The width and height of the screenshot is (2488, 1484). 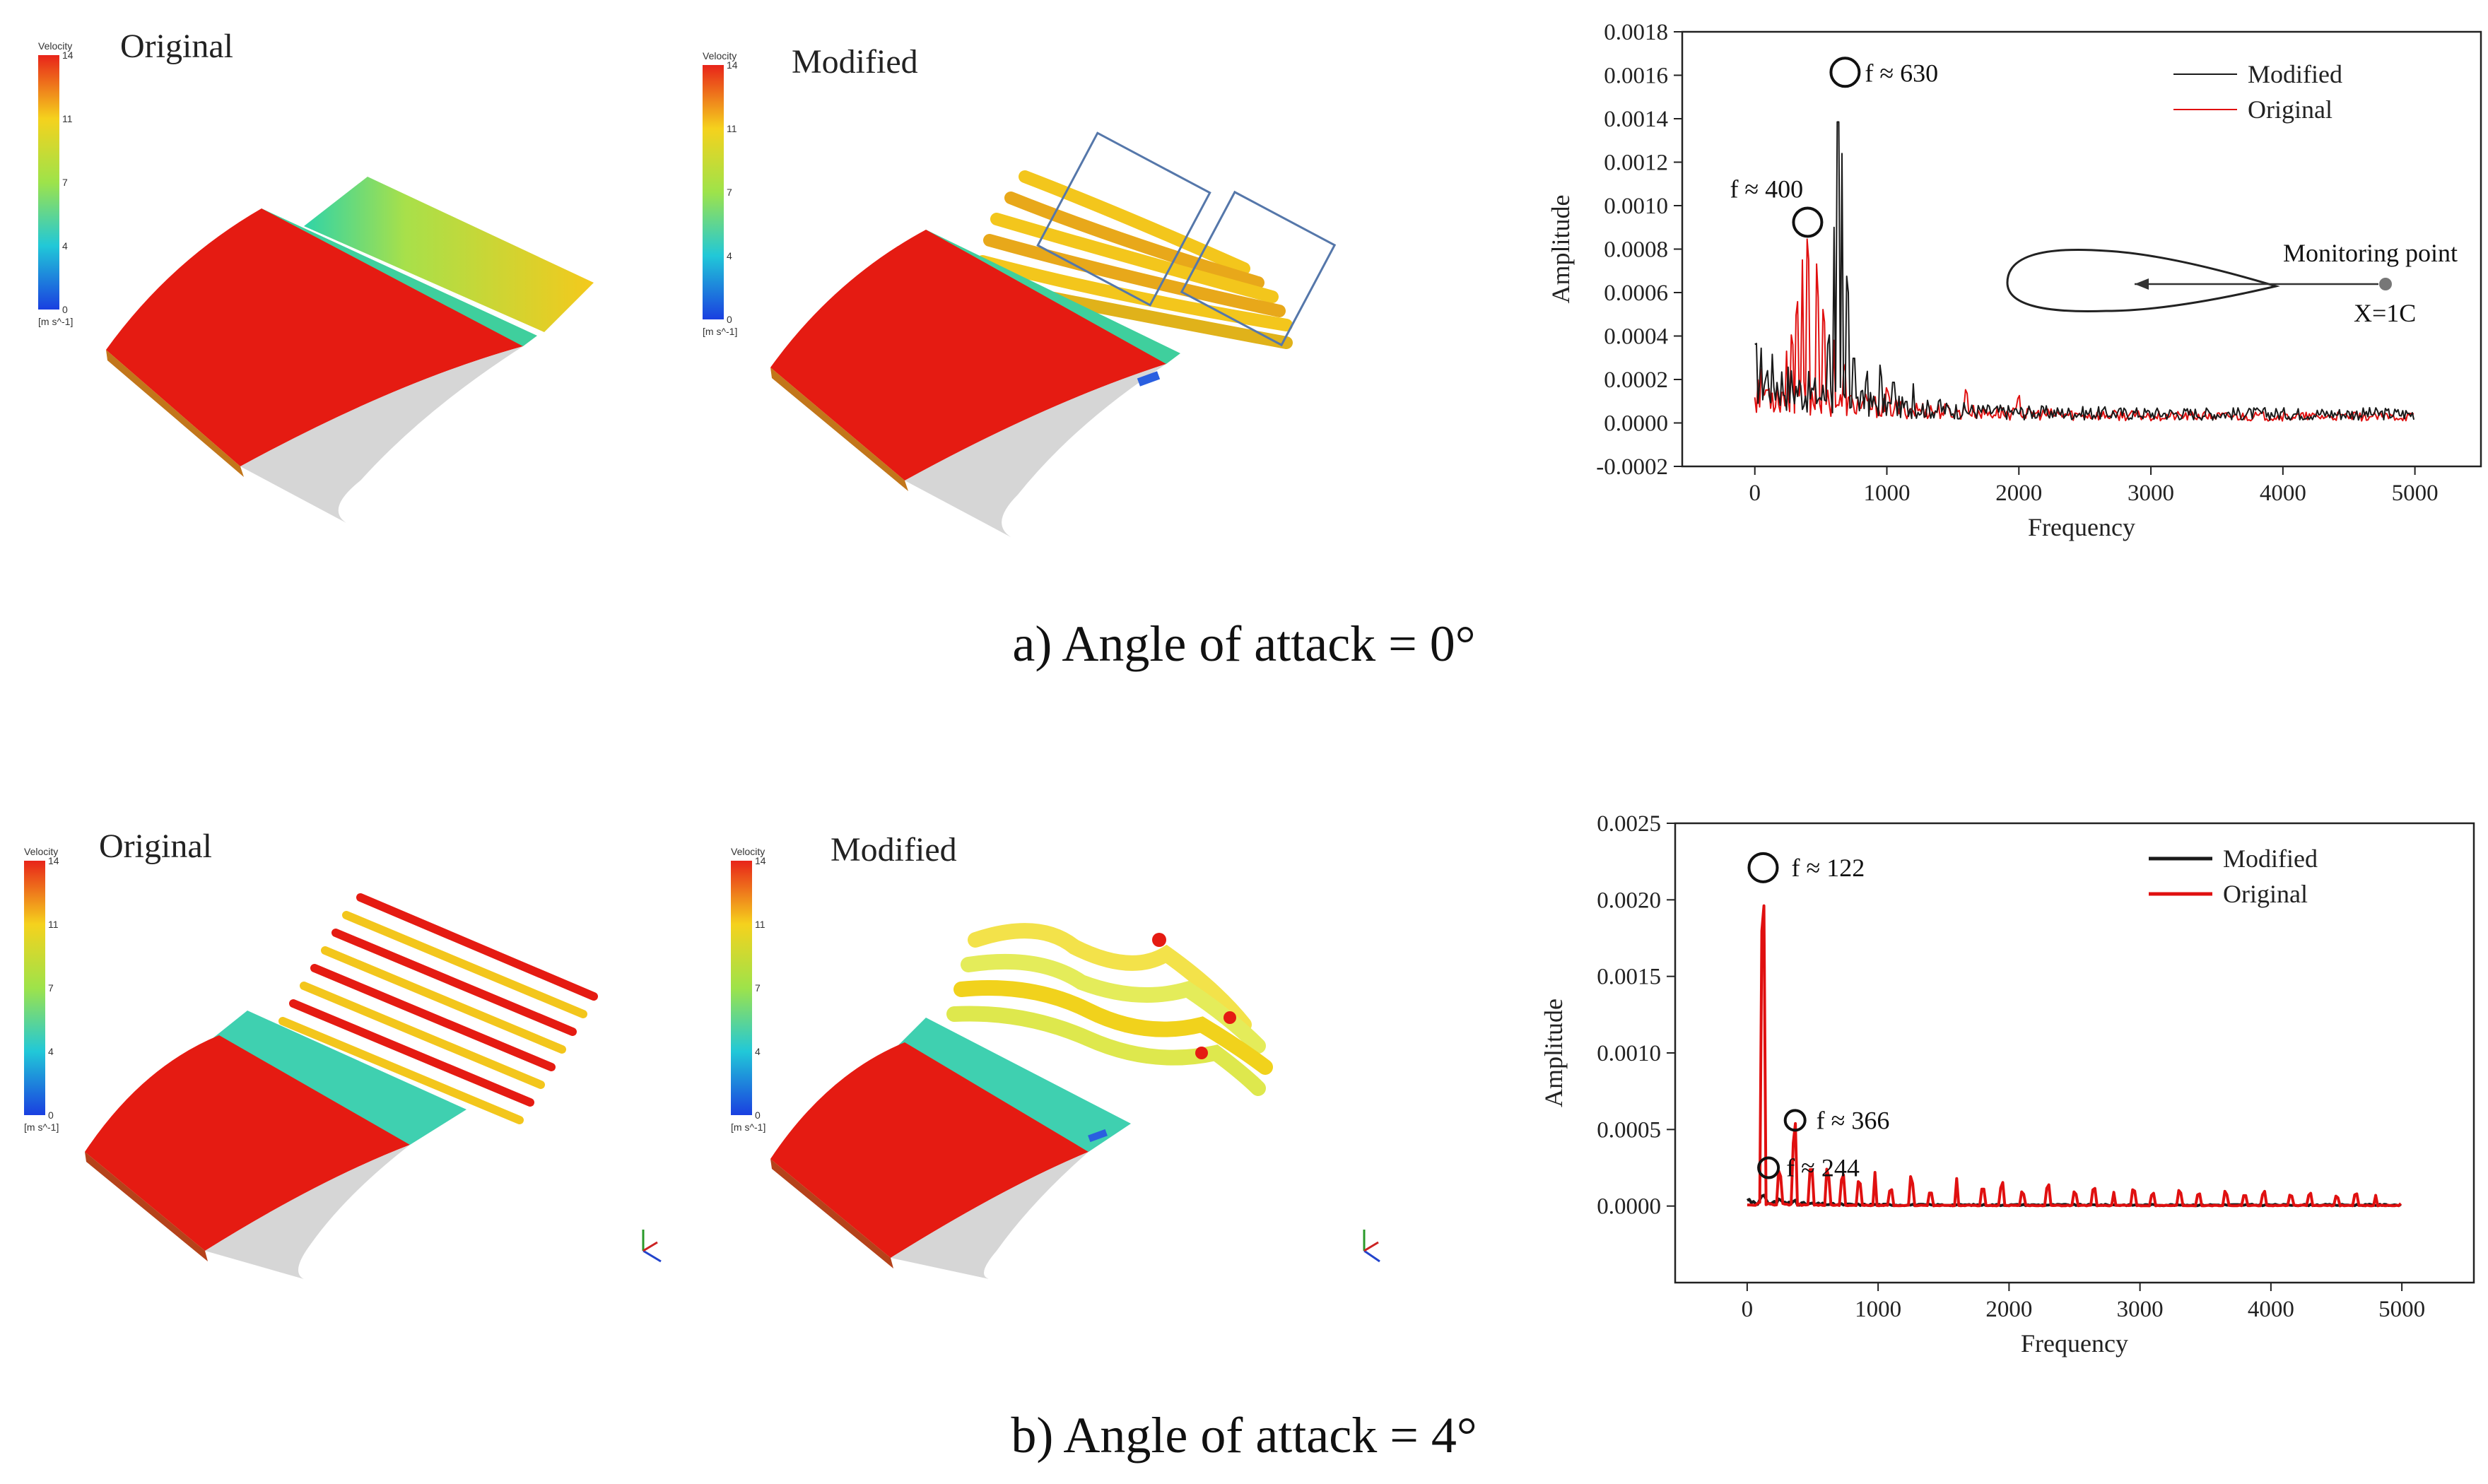 What do you see at coordinates (1244, 1435) in the screenshot?
I see `caption-b: b) Angle of attack = 4°` at bounding box center [1244, 1435].